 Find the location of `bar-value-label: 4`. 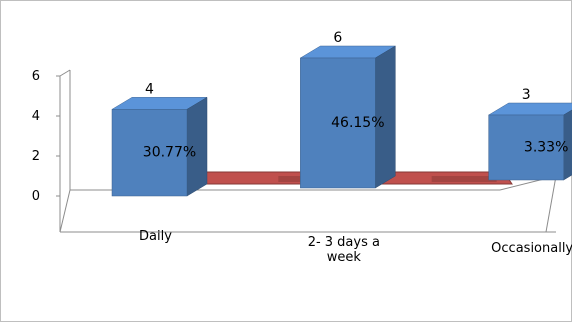

bar-value-label: 4 is located at coordinates (149, 89).